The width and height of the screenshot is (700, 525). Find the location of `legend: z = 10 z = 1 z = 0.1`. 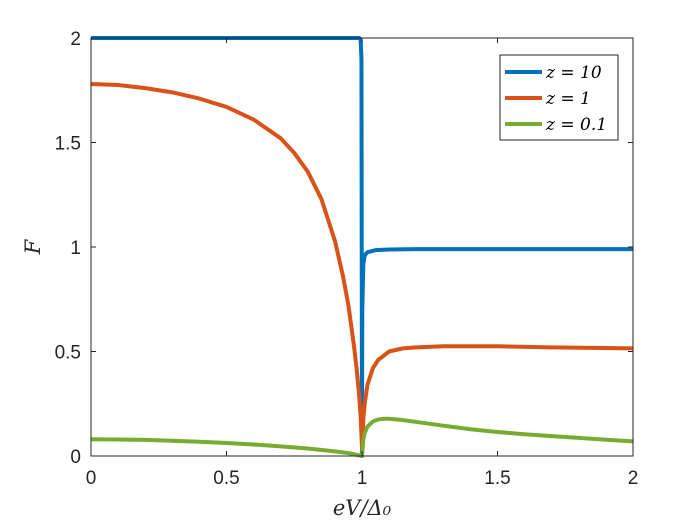

legend: z = 10 z = 1 z = 0.1 is located at coordinates (559, 97).